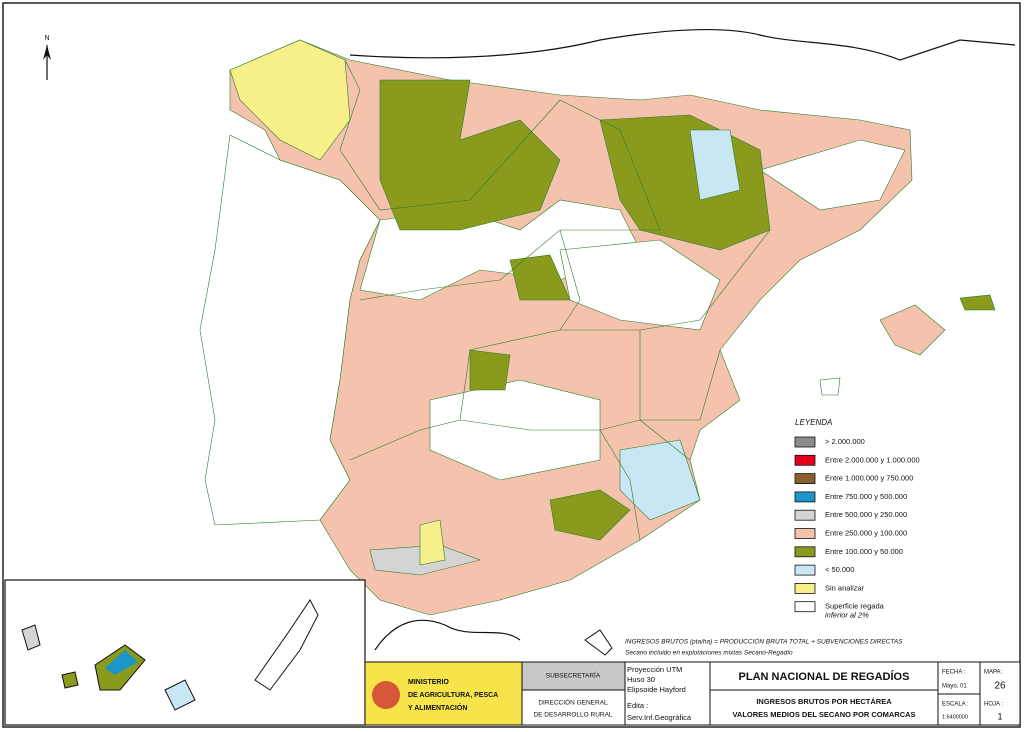  Describe the element at coordinates (824, 701) in the screenshot. I see `subtitle: INGRESOS BRUTOS POR HECTÁREA` at that location.